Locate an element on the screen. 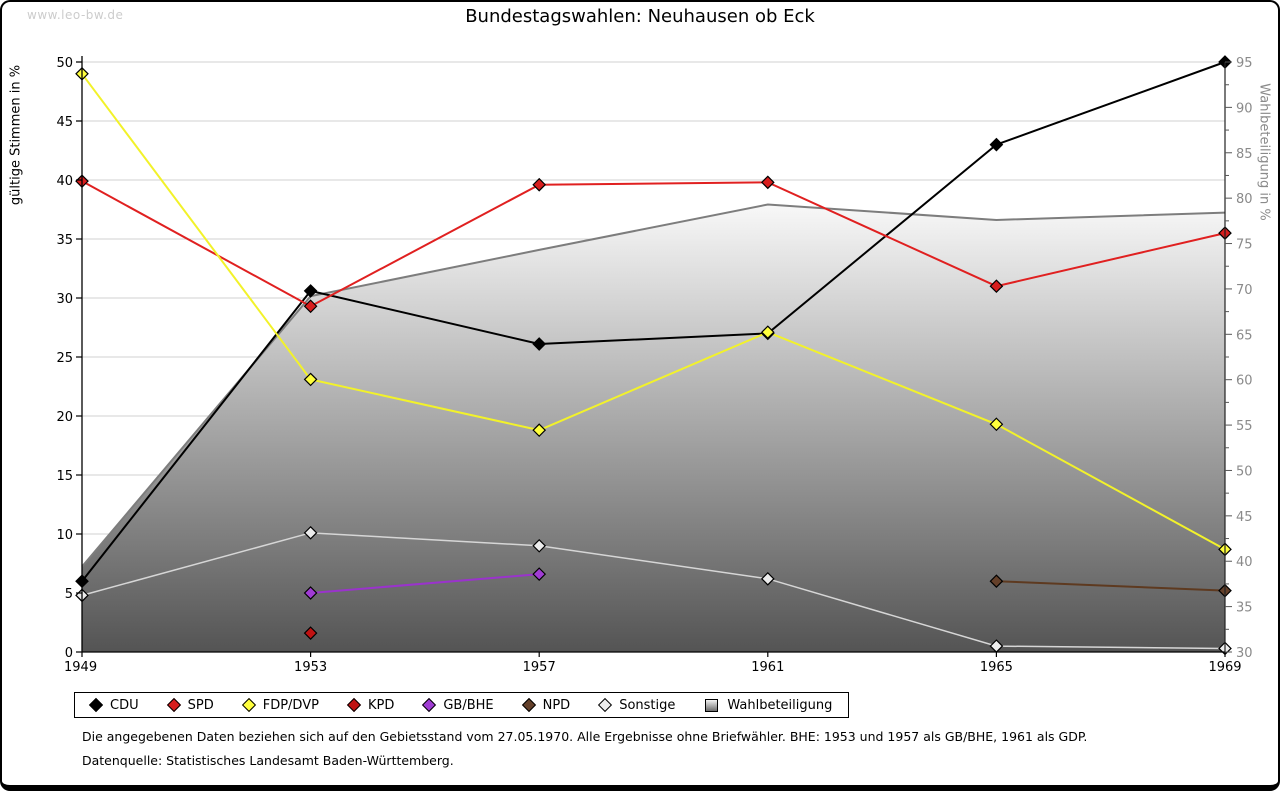  legend-item-gb-bhe: GB/BHE is located at coordinates (458, 705).